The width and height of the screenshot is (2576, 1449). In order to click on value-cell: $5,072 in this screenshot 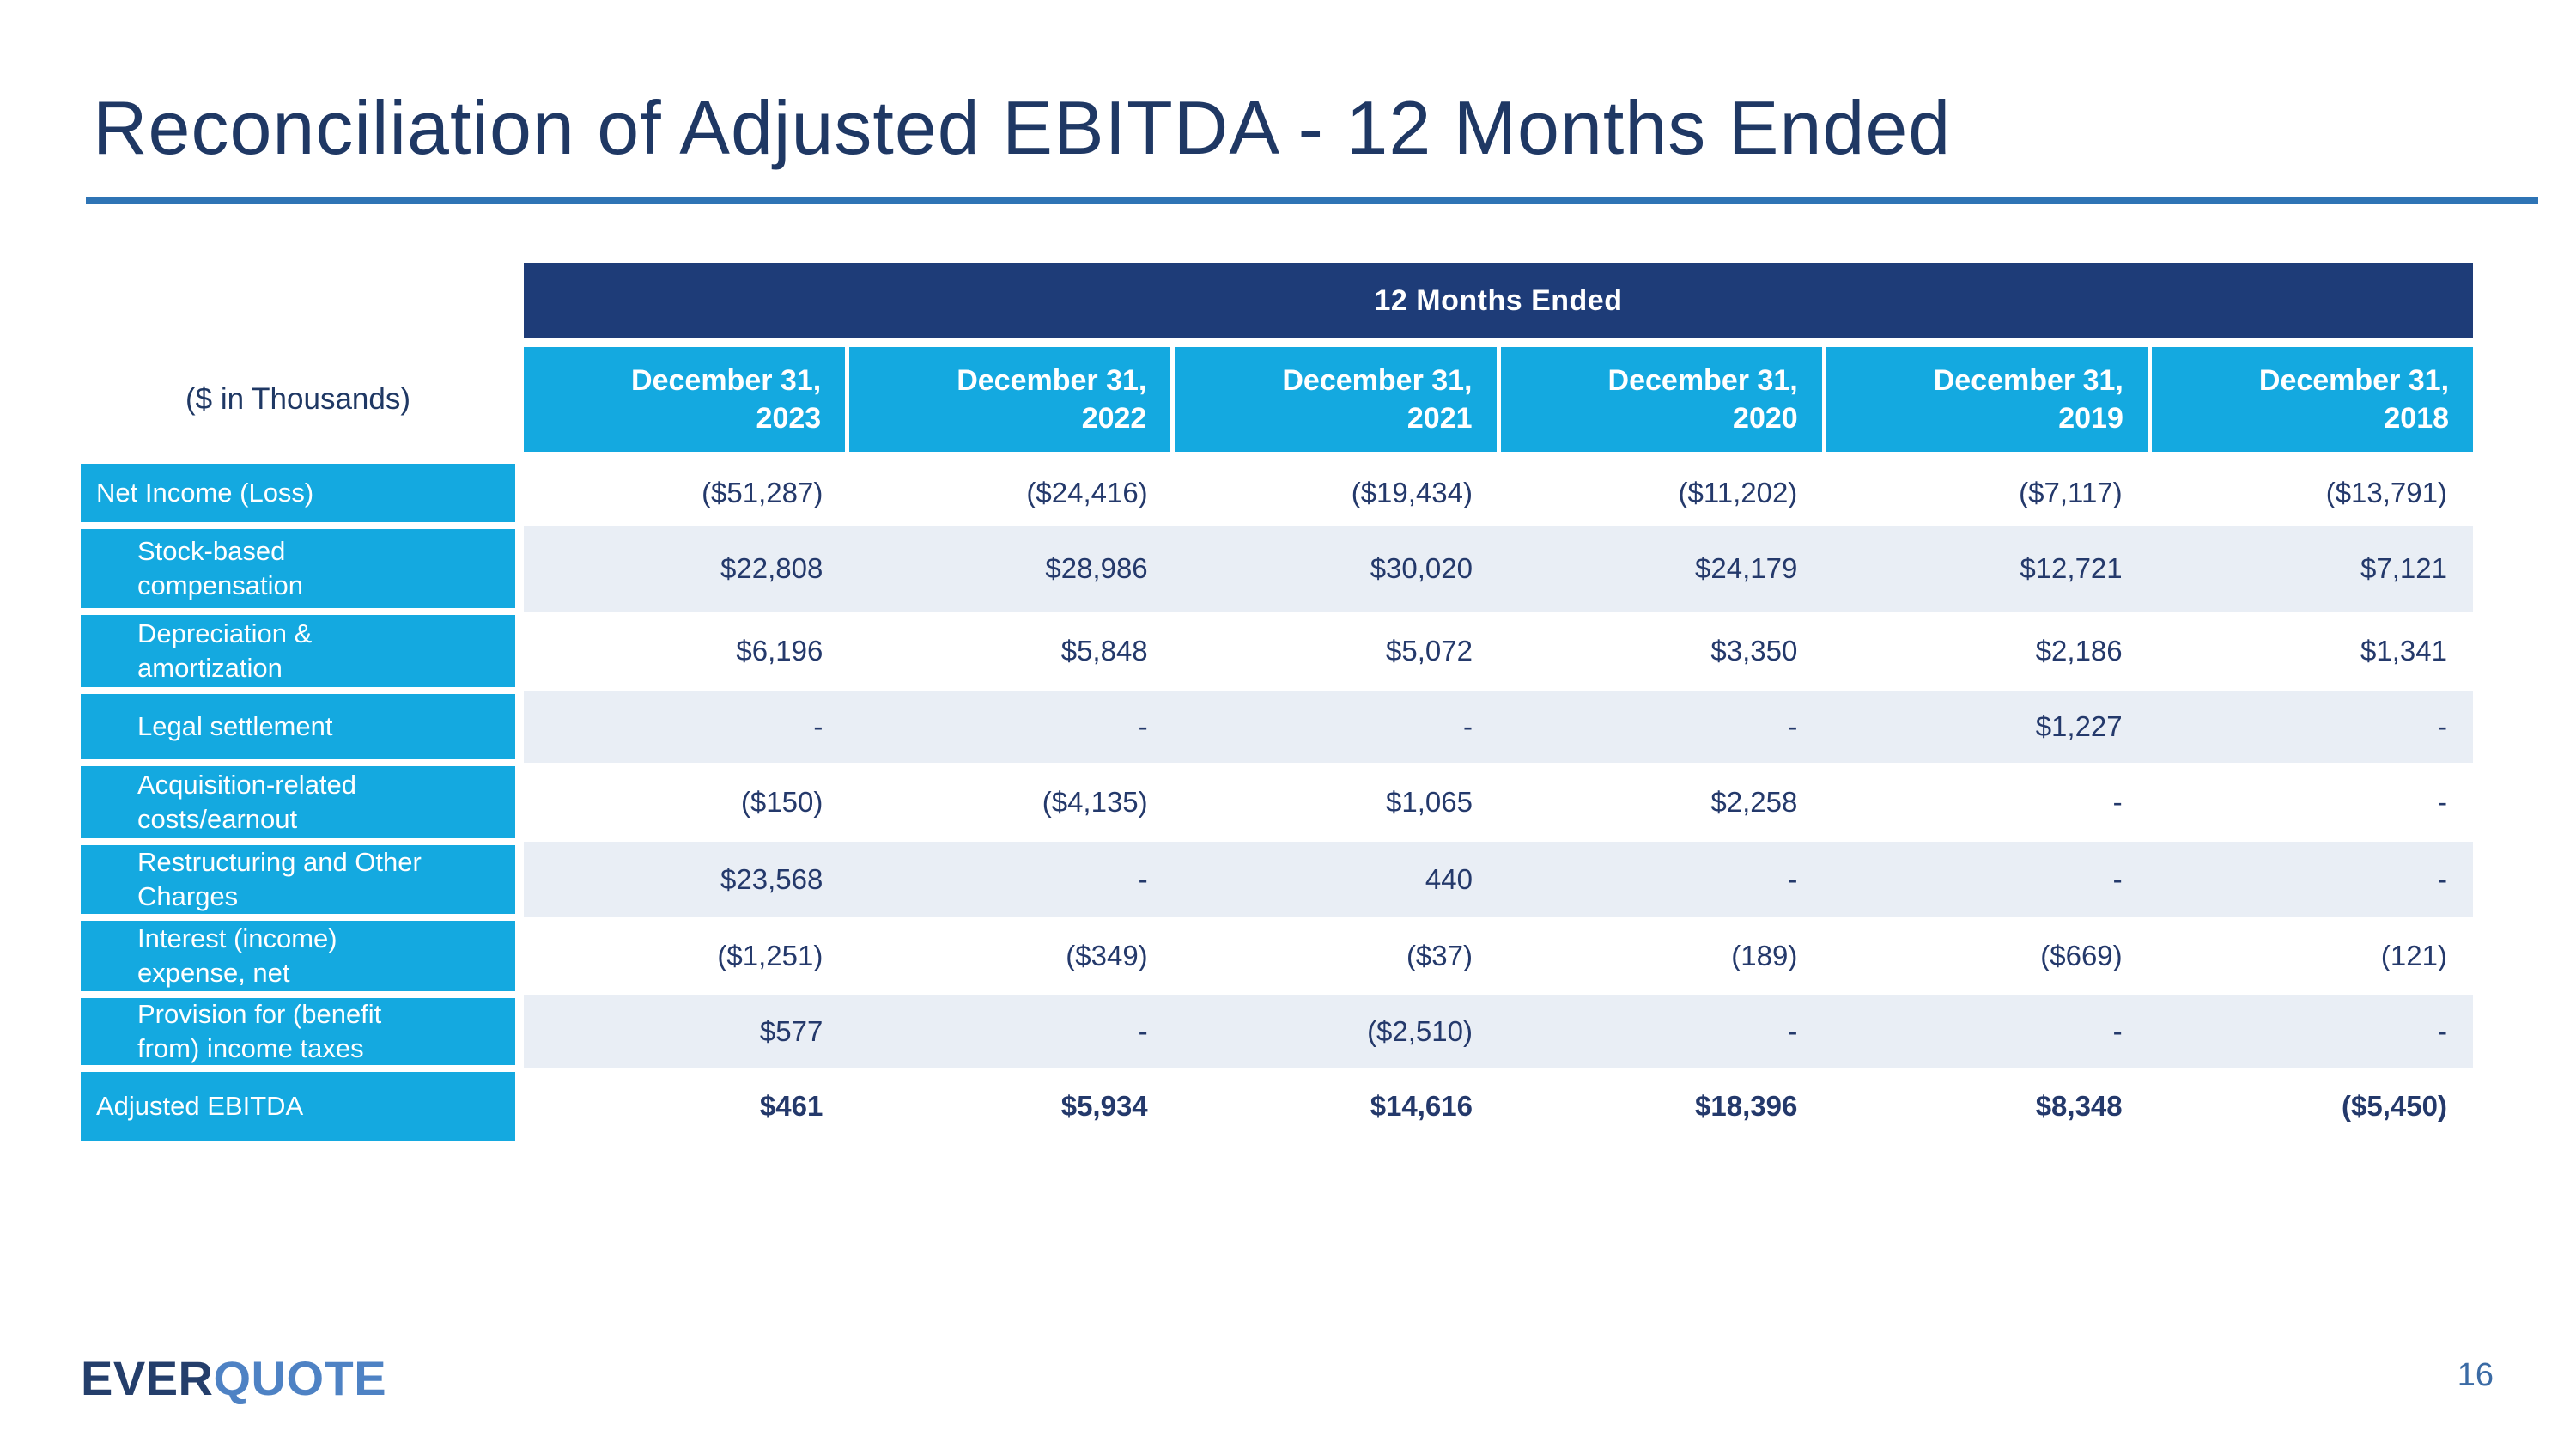, I will do `click(1429, 651)`.